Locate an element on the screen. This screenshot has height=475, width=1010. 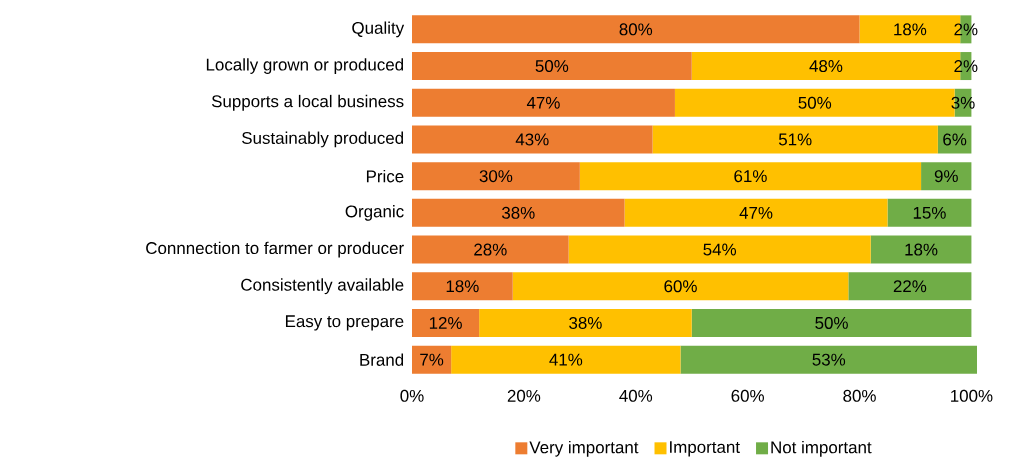
y-tick-label: Locally grown or produced is located at coordinates (305, 66).